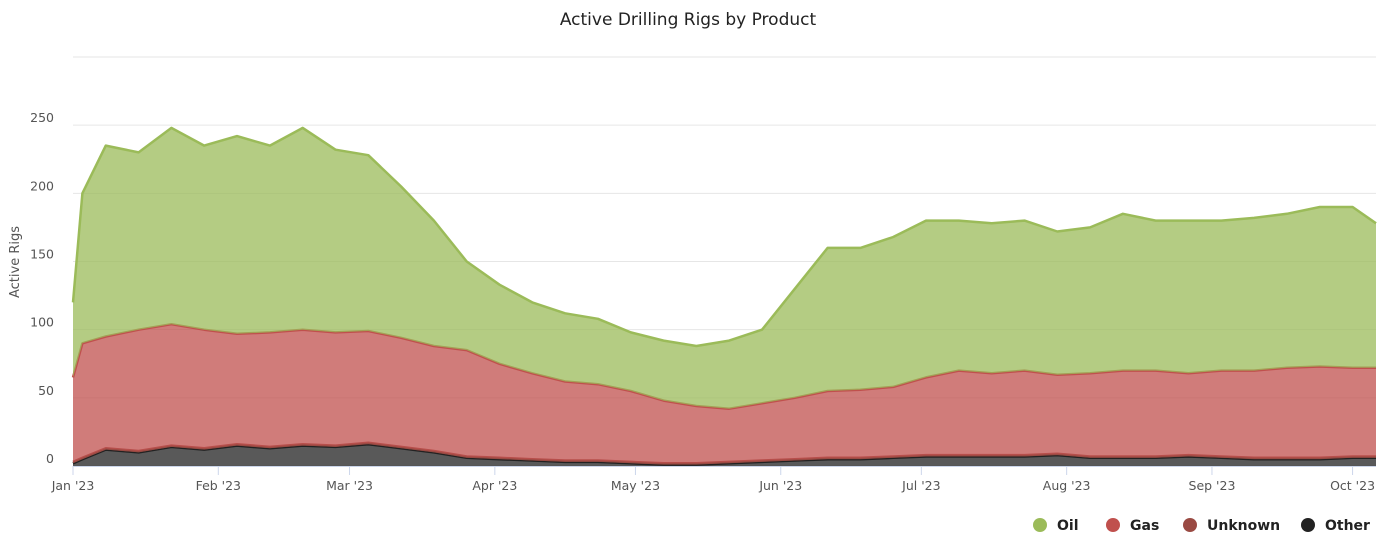 Image resolution: width=1382 pixels, height=541 pixels. I want to click on x-tick-label: Jul '23, so click(920, 485).